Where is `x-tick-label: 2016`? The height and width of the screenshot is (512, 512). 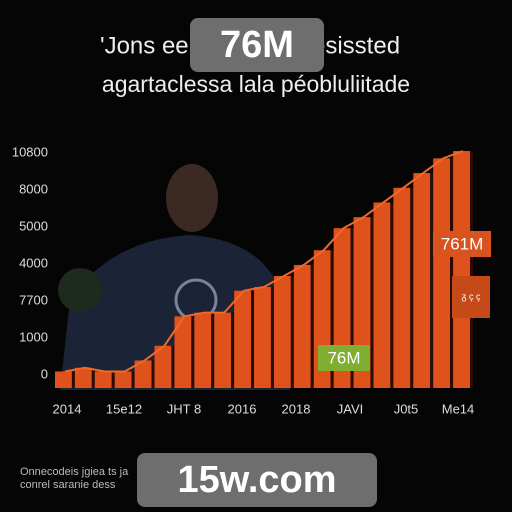
x-tick-label: 2016 is located at coordinates (242, 408).